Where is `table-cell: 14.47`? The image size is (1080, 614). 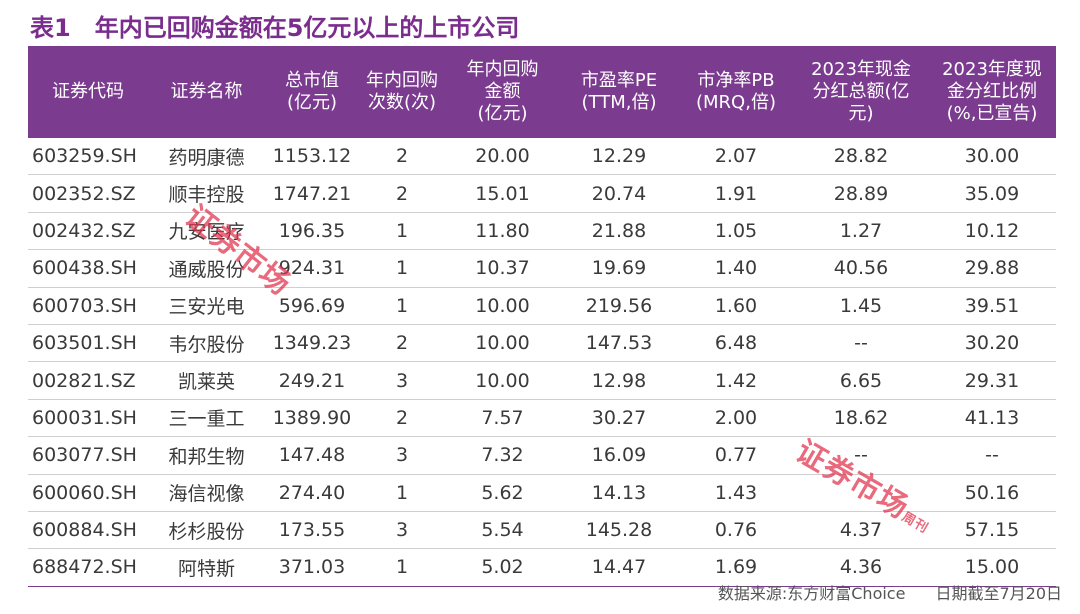 table-cell: 14.47 is located at coordinates (619, 567).